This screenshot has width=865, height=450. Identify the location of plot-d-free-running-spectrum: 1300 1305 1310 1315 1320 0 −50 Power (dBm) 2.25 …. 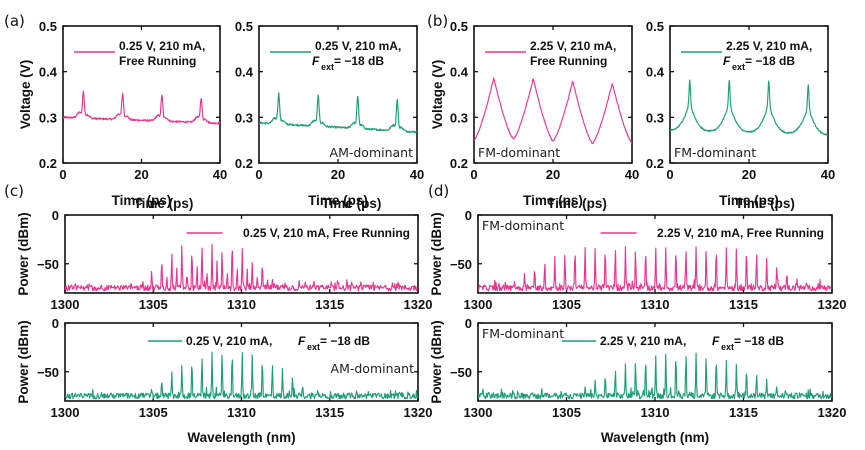
(637, 254).